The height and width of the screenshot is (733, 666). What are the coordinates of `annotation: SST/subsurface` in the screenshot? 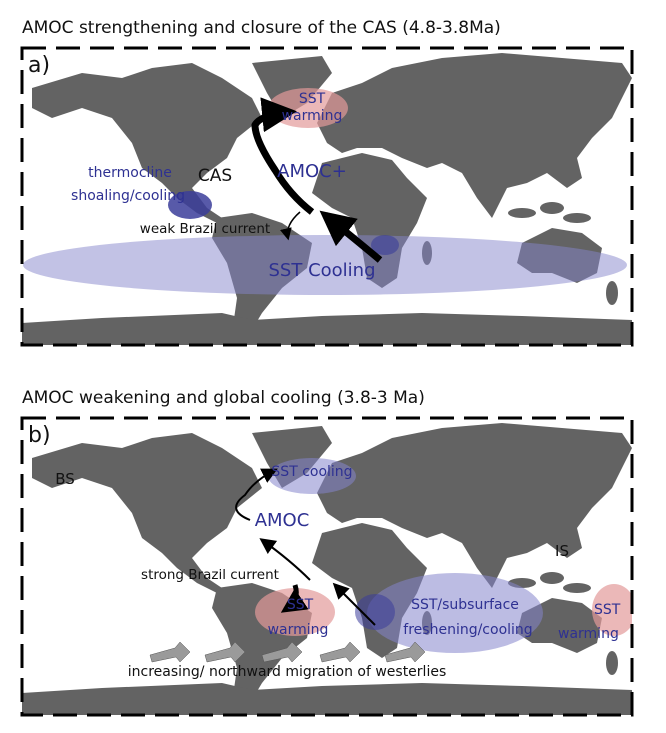 It's located at (465, 605).